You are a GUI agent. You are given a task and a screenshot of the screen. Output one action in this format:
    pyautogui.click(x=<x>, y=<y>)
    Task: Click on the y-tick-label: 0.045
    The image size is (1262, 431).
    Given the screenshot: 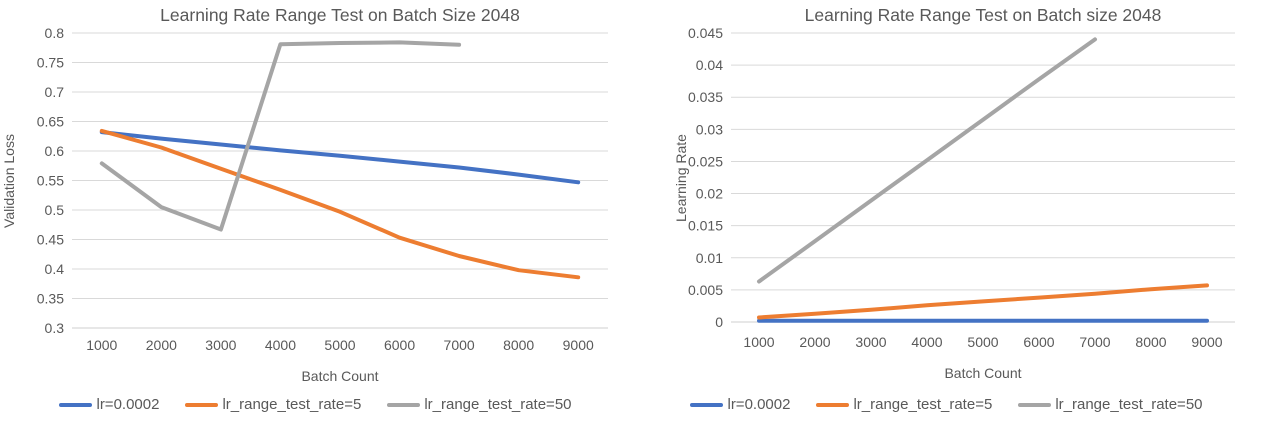 What is the action you would take?
    pyautogui.click(x=705, y=33)
    